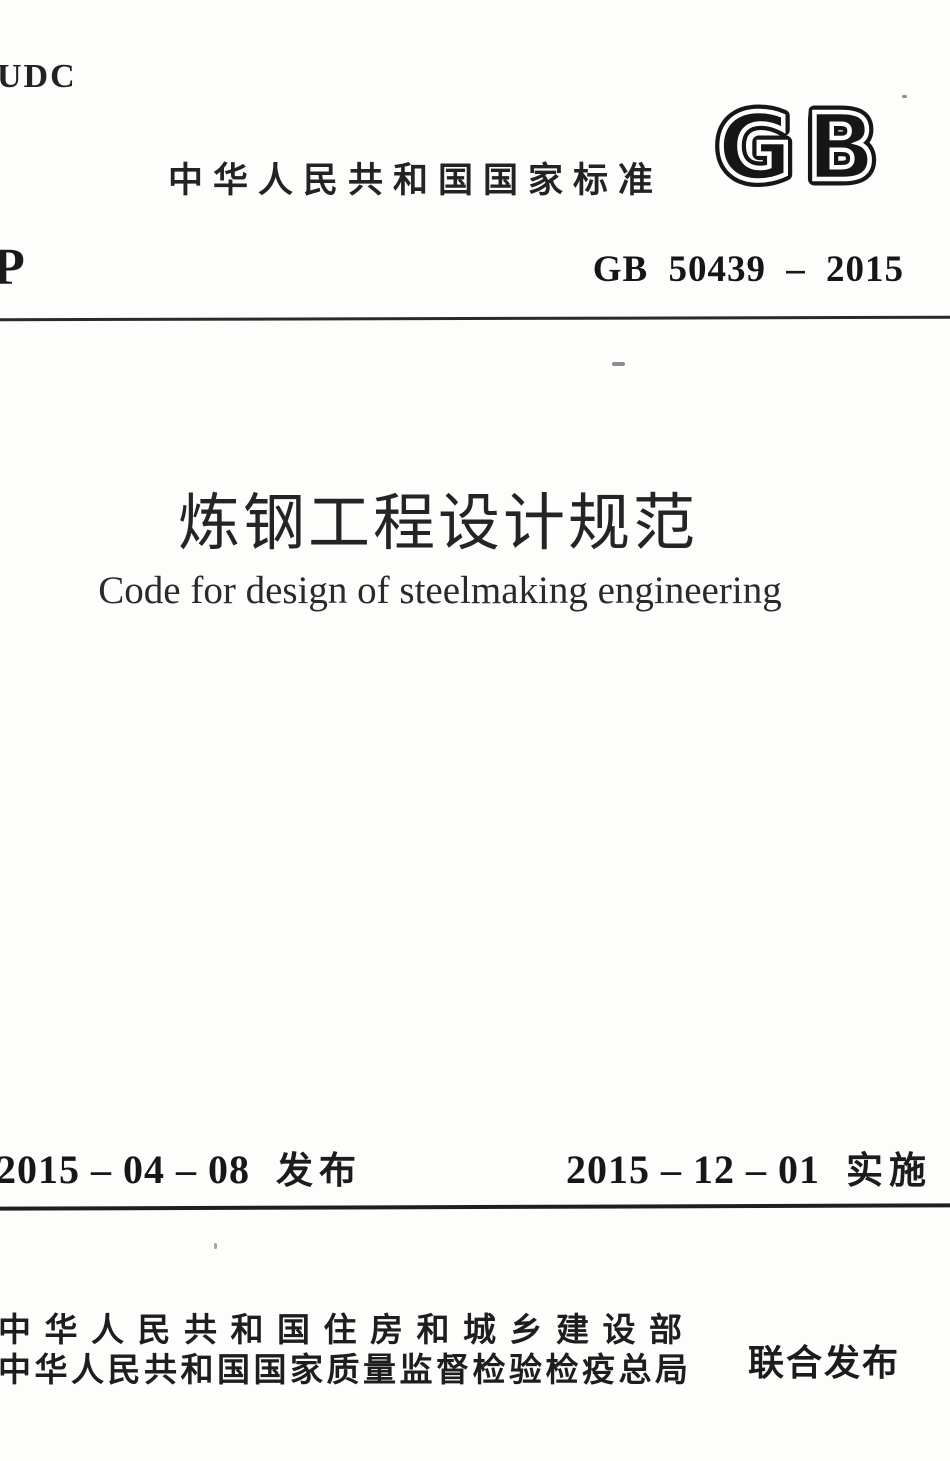  I want to click on implement-date-row: 2015 – 12 – 01 实施, so click(749, 1167).